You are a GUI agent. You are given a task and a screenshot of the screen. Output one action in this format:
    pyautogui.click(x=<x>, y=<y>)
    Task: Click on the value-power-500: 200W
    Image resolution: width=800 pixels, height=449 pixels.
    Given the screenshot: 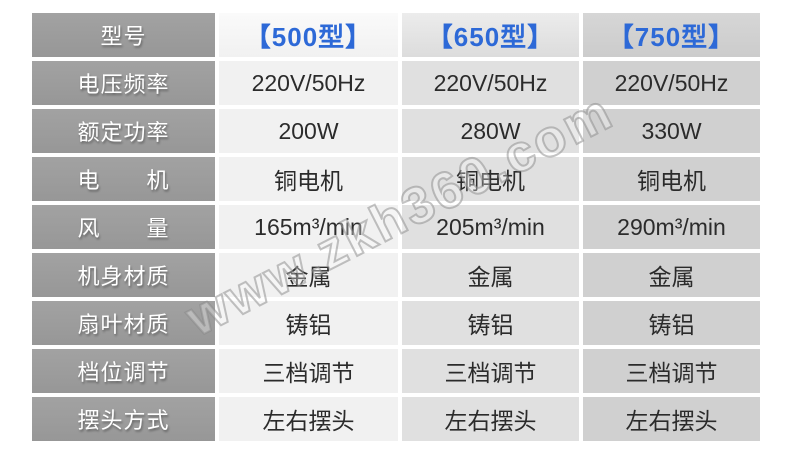 What is the action you would take?
    pyautogui.click(x=308, y=131)
    